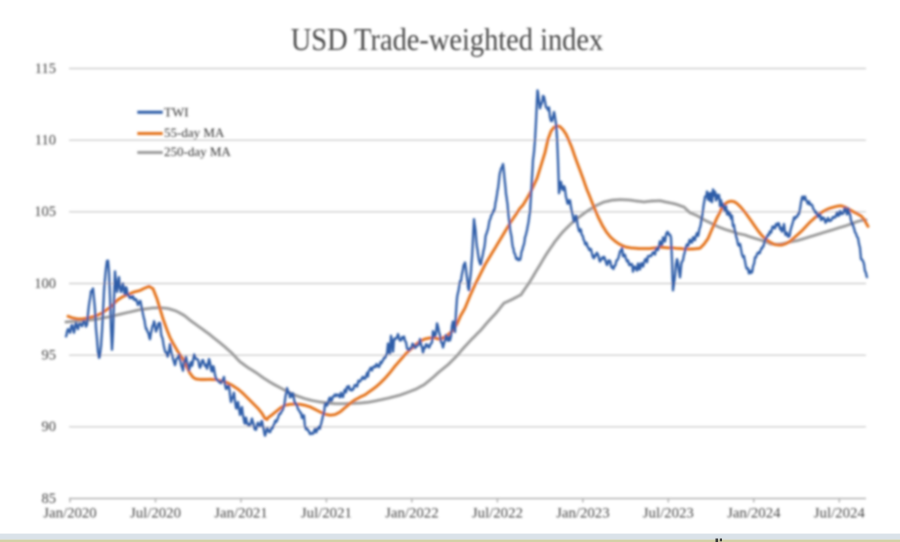 The width and height of the screenshot is (900, 542). What do you see at coordinates (668, 514) in the screenshot?
I see `svg-text: Jul/2023` at bounding box center [668, 514].